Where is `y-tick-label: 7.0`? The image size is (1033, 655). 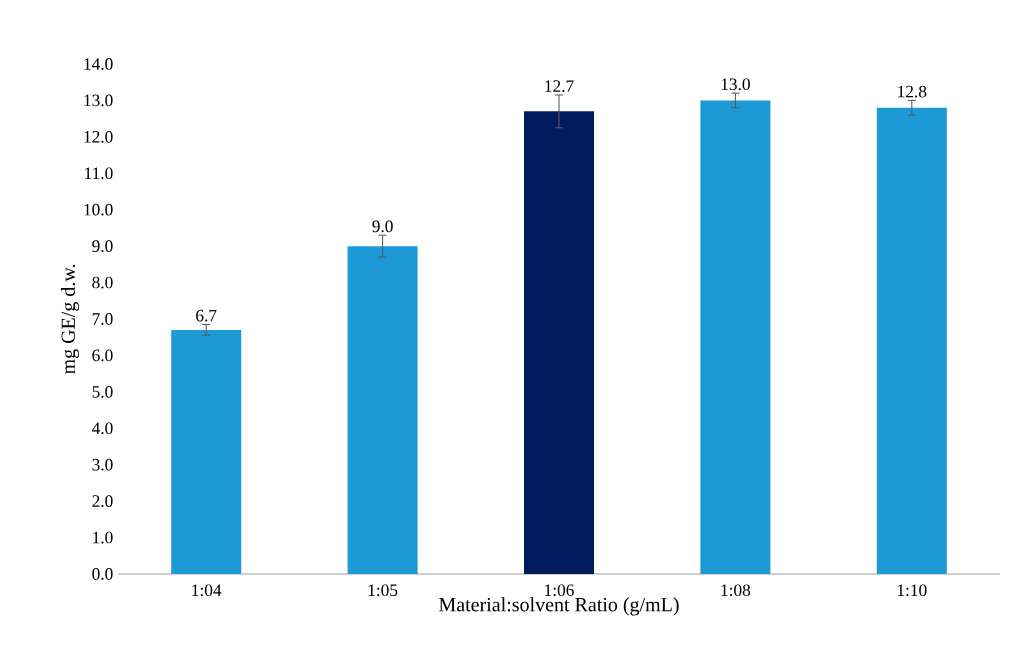
y-tick-label: 7.0 is located at coordinates (102, 319).